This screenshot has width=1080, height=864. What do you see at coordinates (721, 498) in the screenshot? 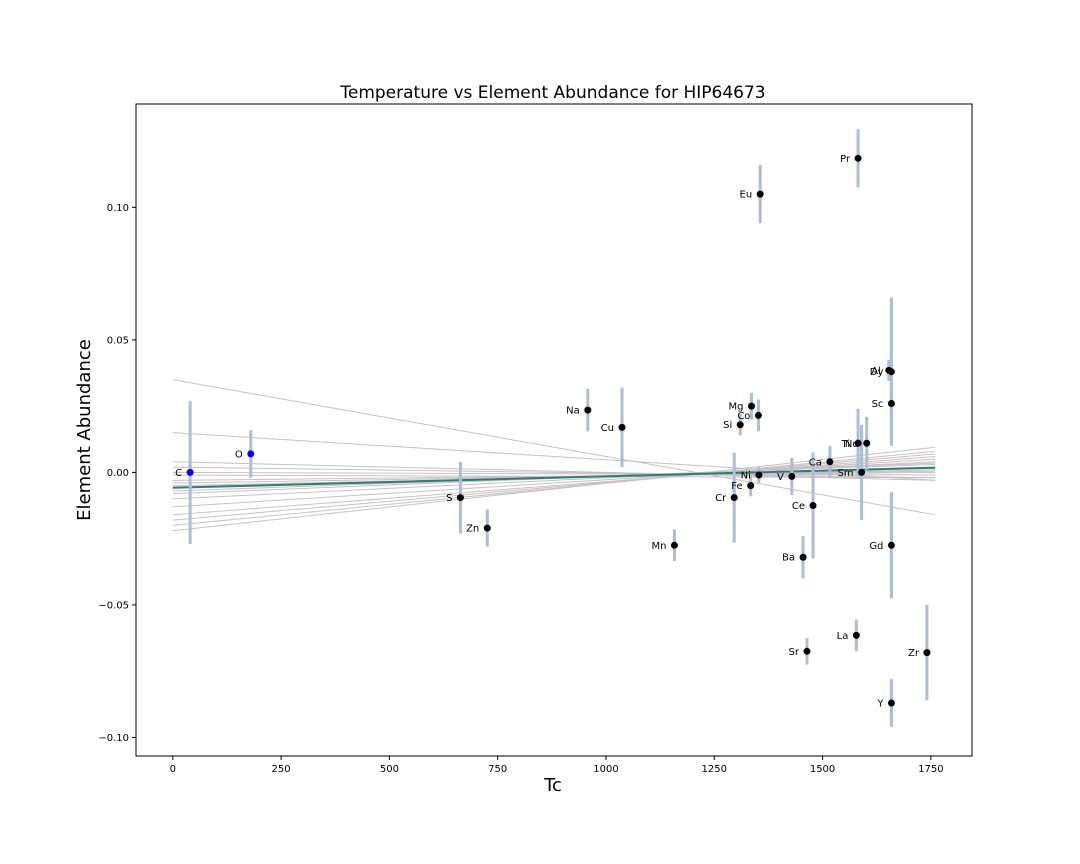
I see `point-label-cr: Cr` at bounding box center [721, 498].